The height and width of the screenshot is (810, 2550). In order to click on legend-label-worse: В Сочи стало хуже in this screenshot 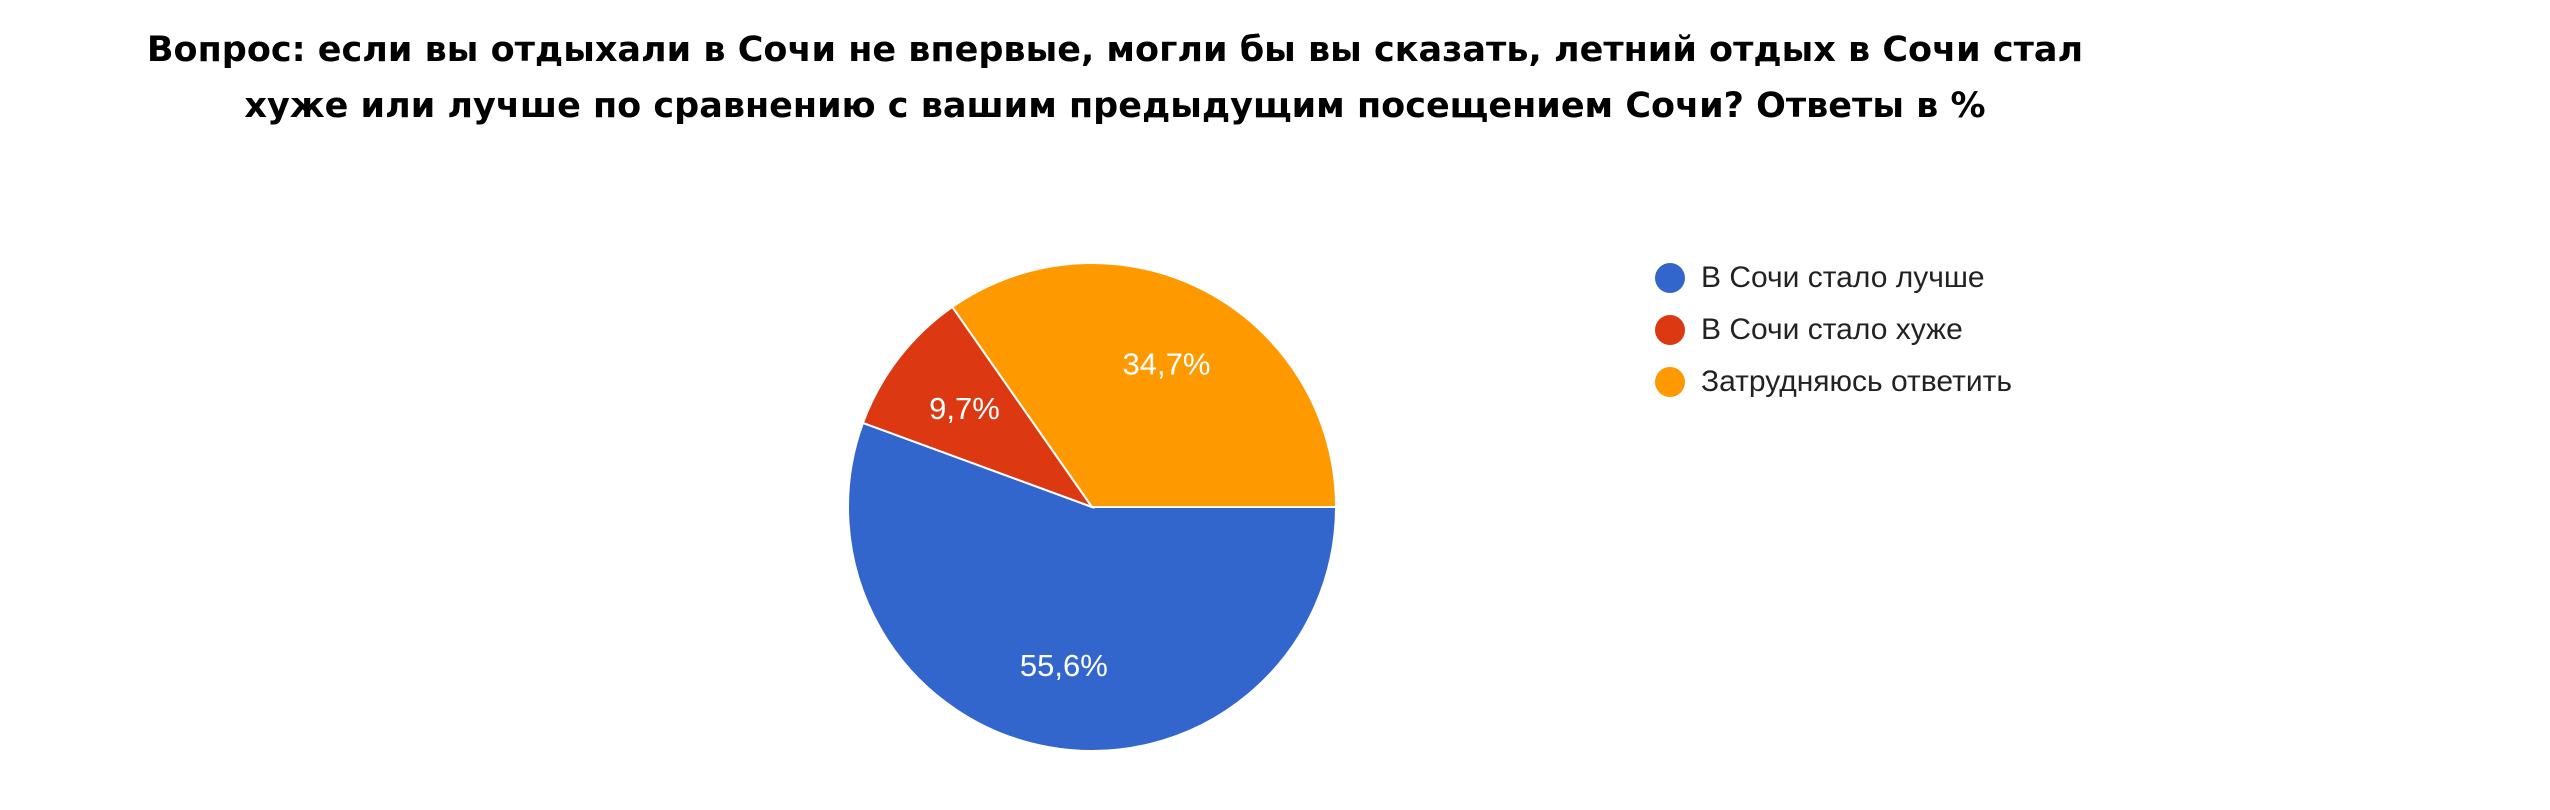, I will do `click(1832, 329)`.